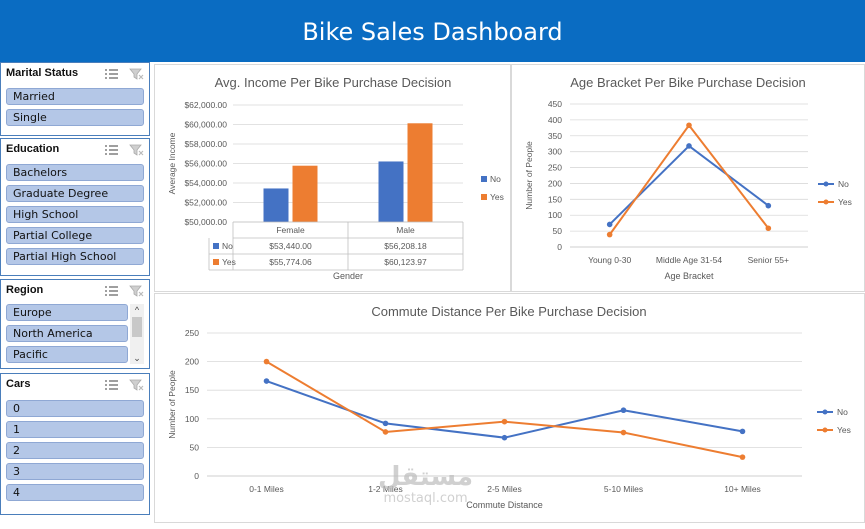 This screenshot has height=529, width=865. What do you see at coordinates (290, 262) in the screenshot?
I see `data-label: $55,774.06` at bounding box center [290, 262].